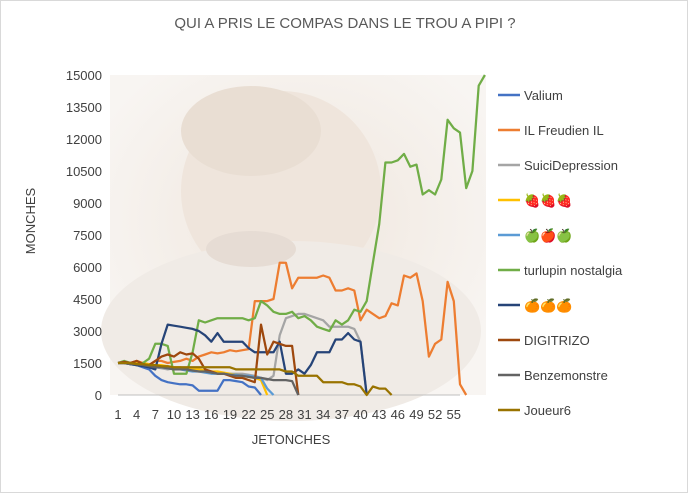 This screenshot has width=688, height=494. What do you see at coordinates (360, 414) in the screenshot?
I see `x-tick-label: 40` at bounding box center [360, 414].